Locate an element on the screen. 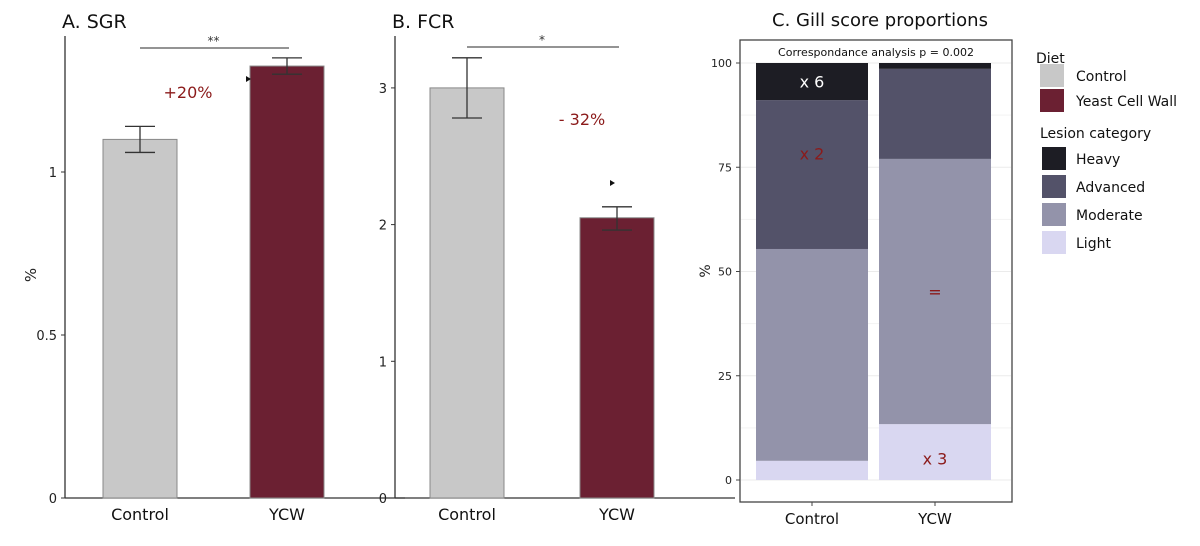 Image resolution: width=1200 pixels, height=546 pixels. legend-label: Advanced is located at coordinates (1110, 188).